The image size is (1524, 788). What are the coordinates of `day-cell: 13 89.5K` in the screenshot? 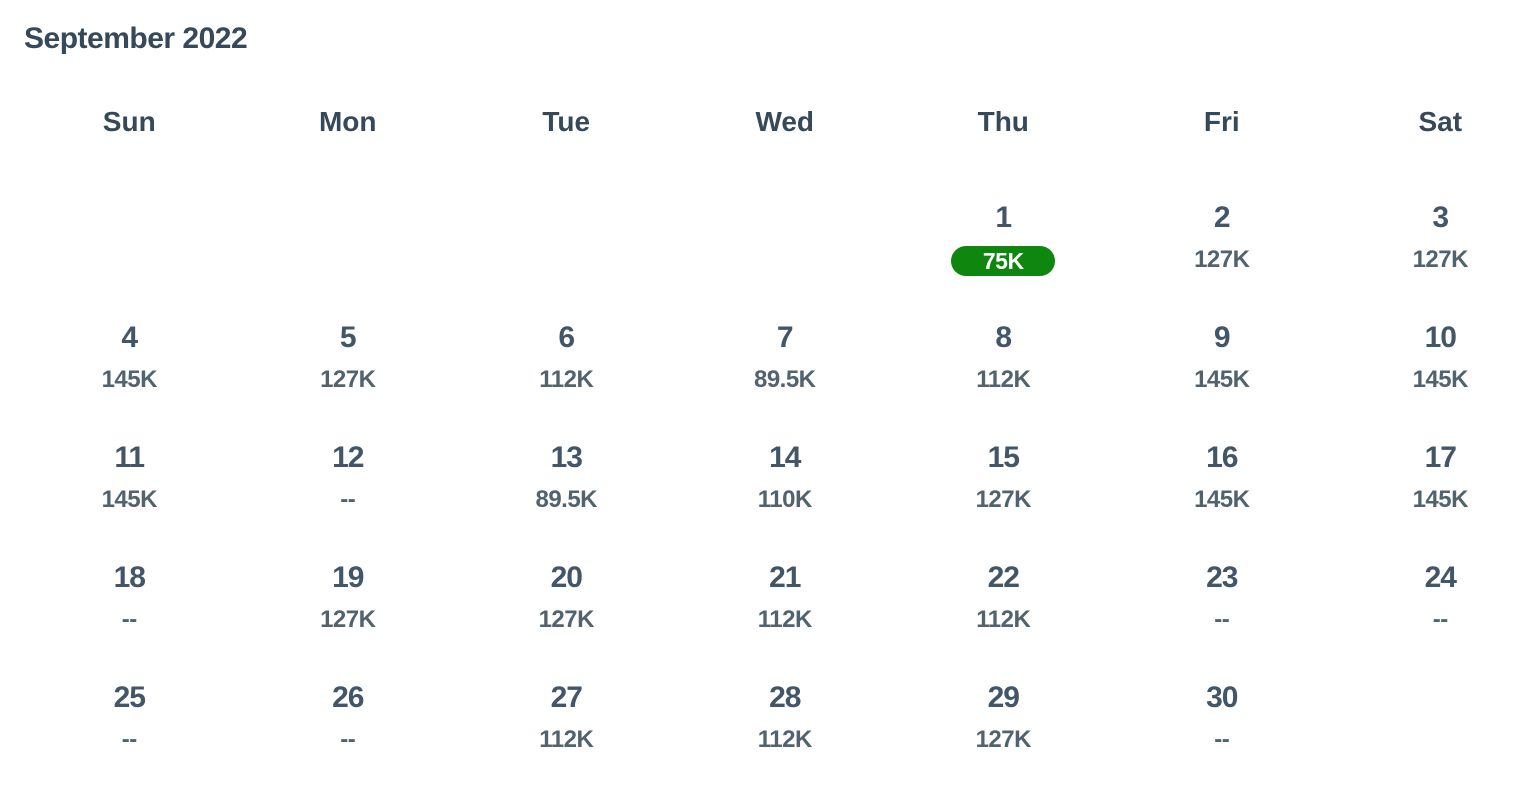 It's located at (566, 454).